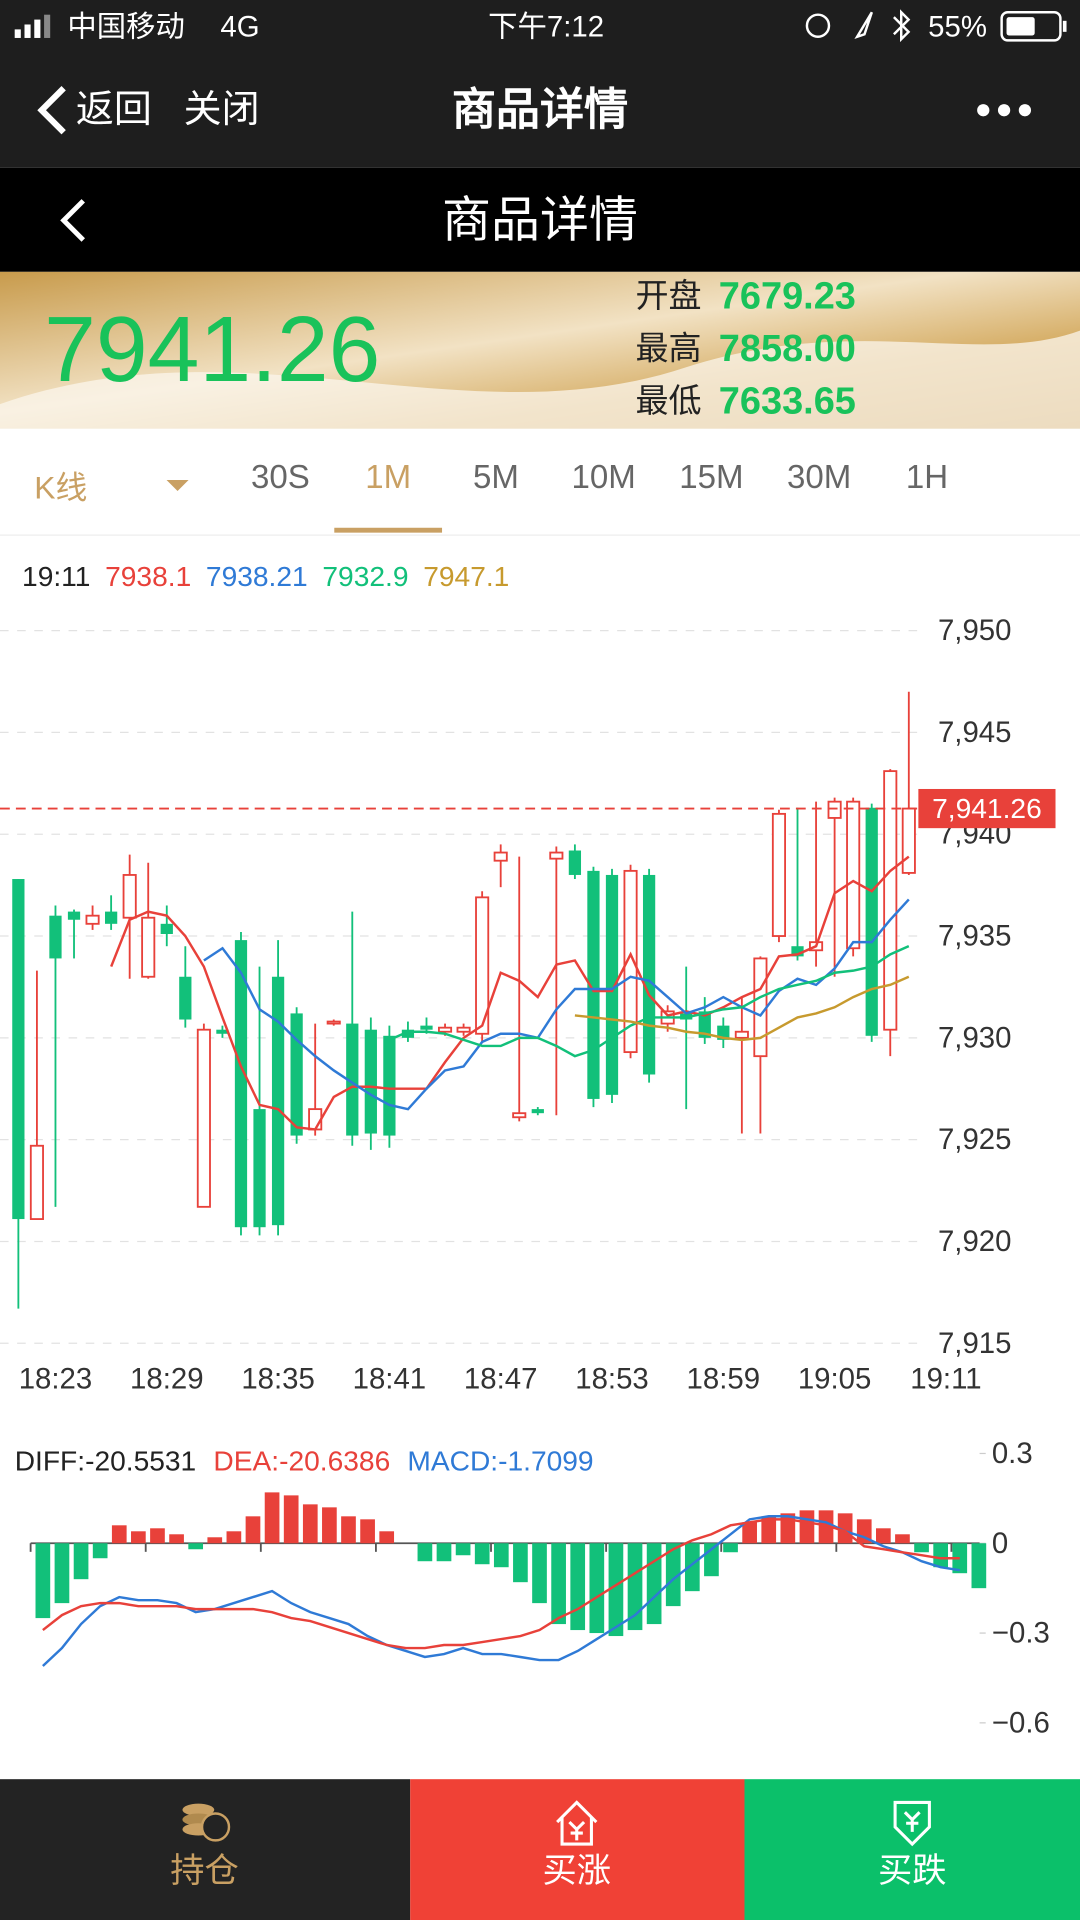 Image resolution: width=1080 pixels, height=1920 pixels. Describe the element at coordinates (301, 1460) in the screenshot. I see `macd-legend: DEA:-20.6386` at that location.